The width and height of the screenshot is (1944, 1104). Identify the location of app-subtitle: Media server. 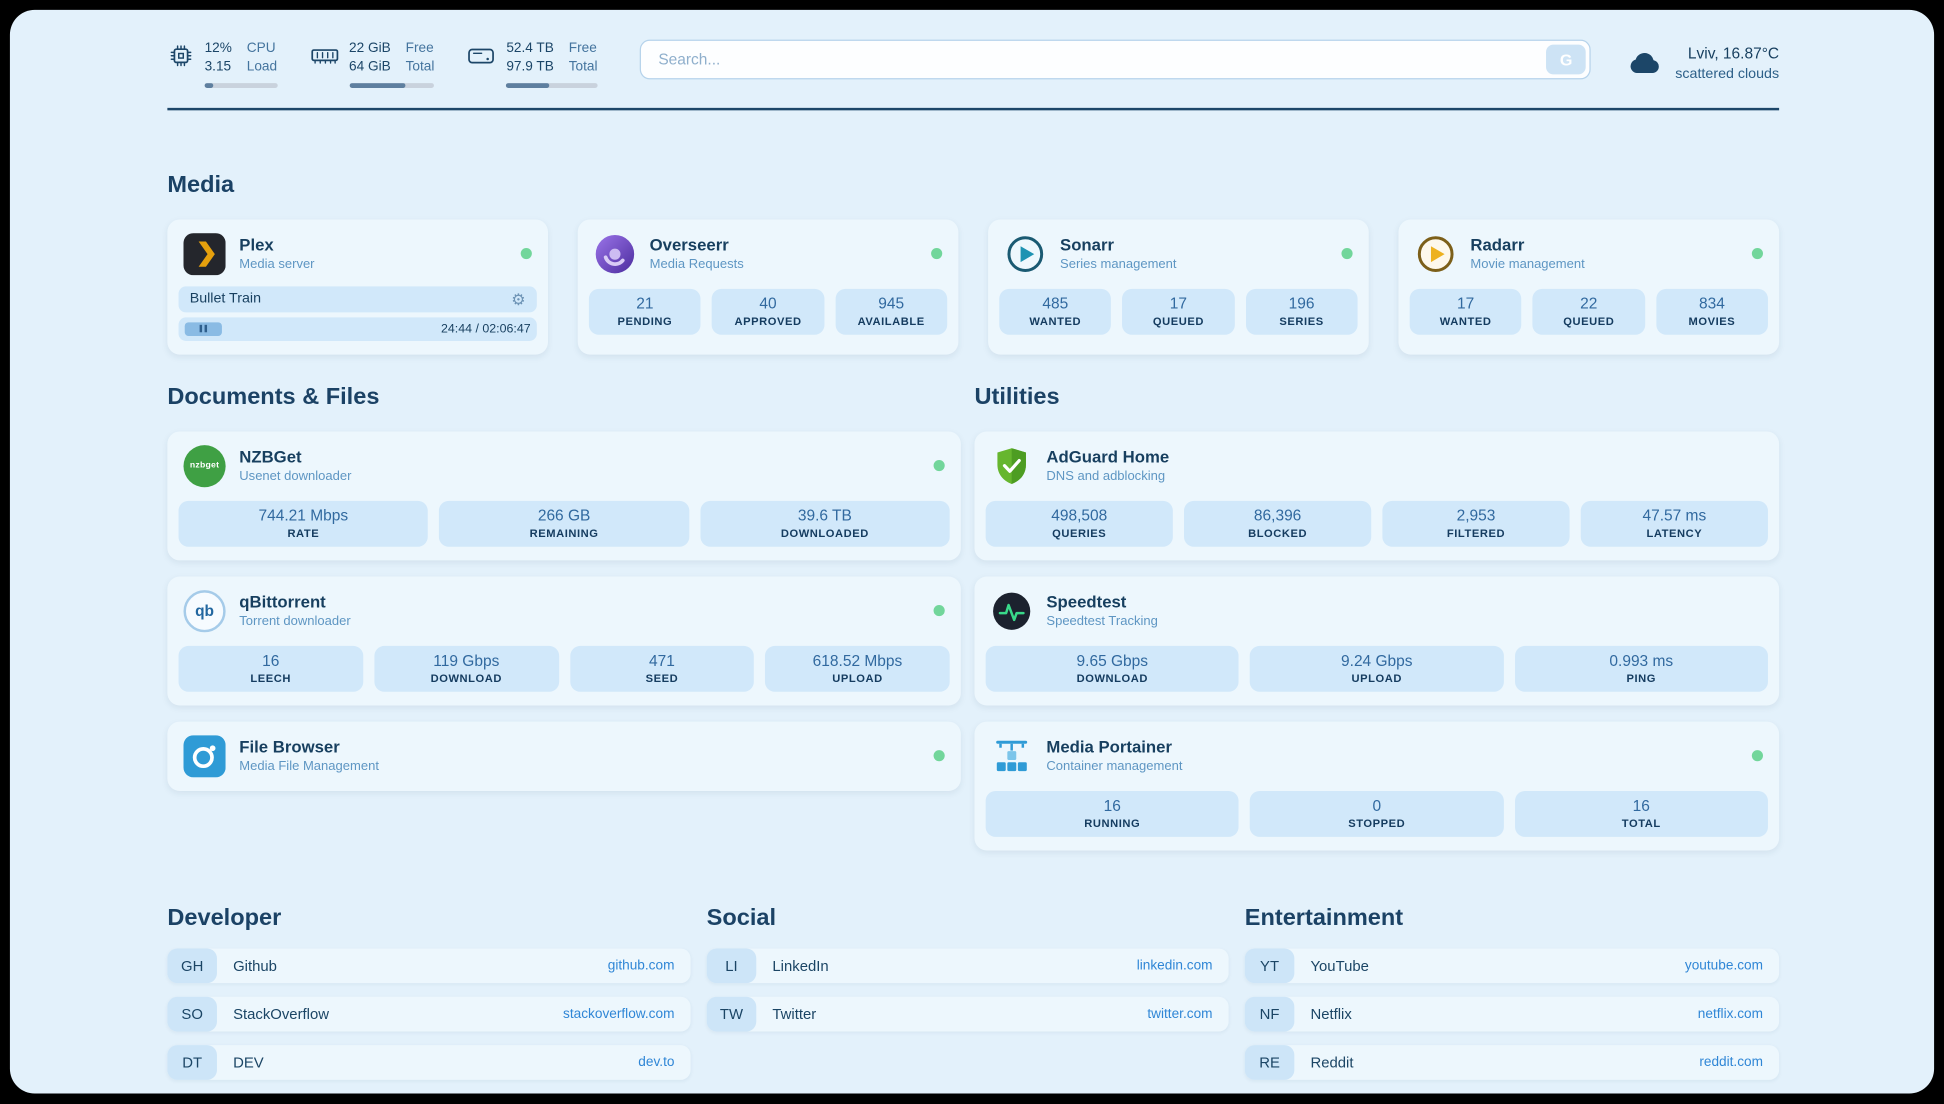
(277, 264).